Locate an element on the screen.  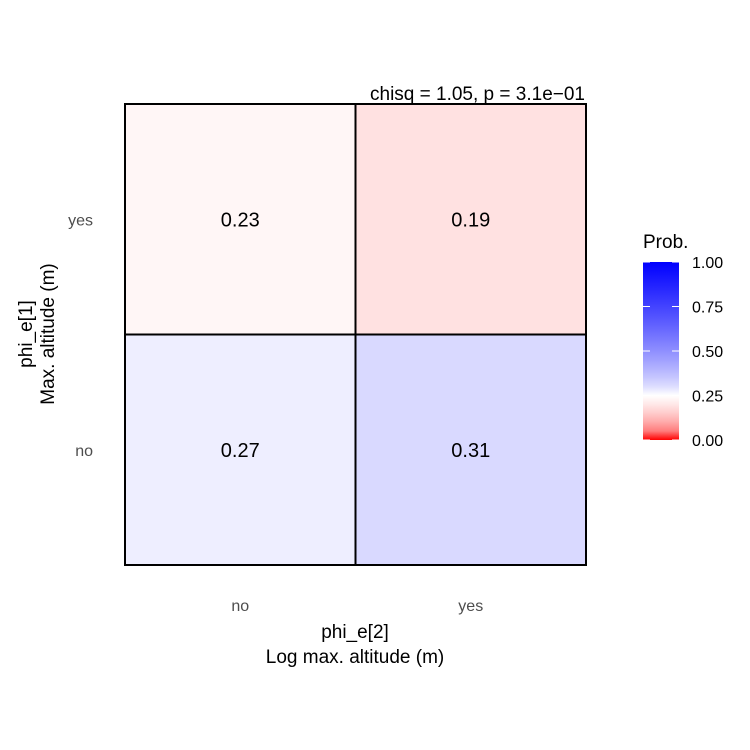
x-tick-label: no is located at coordinates (240, 606).